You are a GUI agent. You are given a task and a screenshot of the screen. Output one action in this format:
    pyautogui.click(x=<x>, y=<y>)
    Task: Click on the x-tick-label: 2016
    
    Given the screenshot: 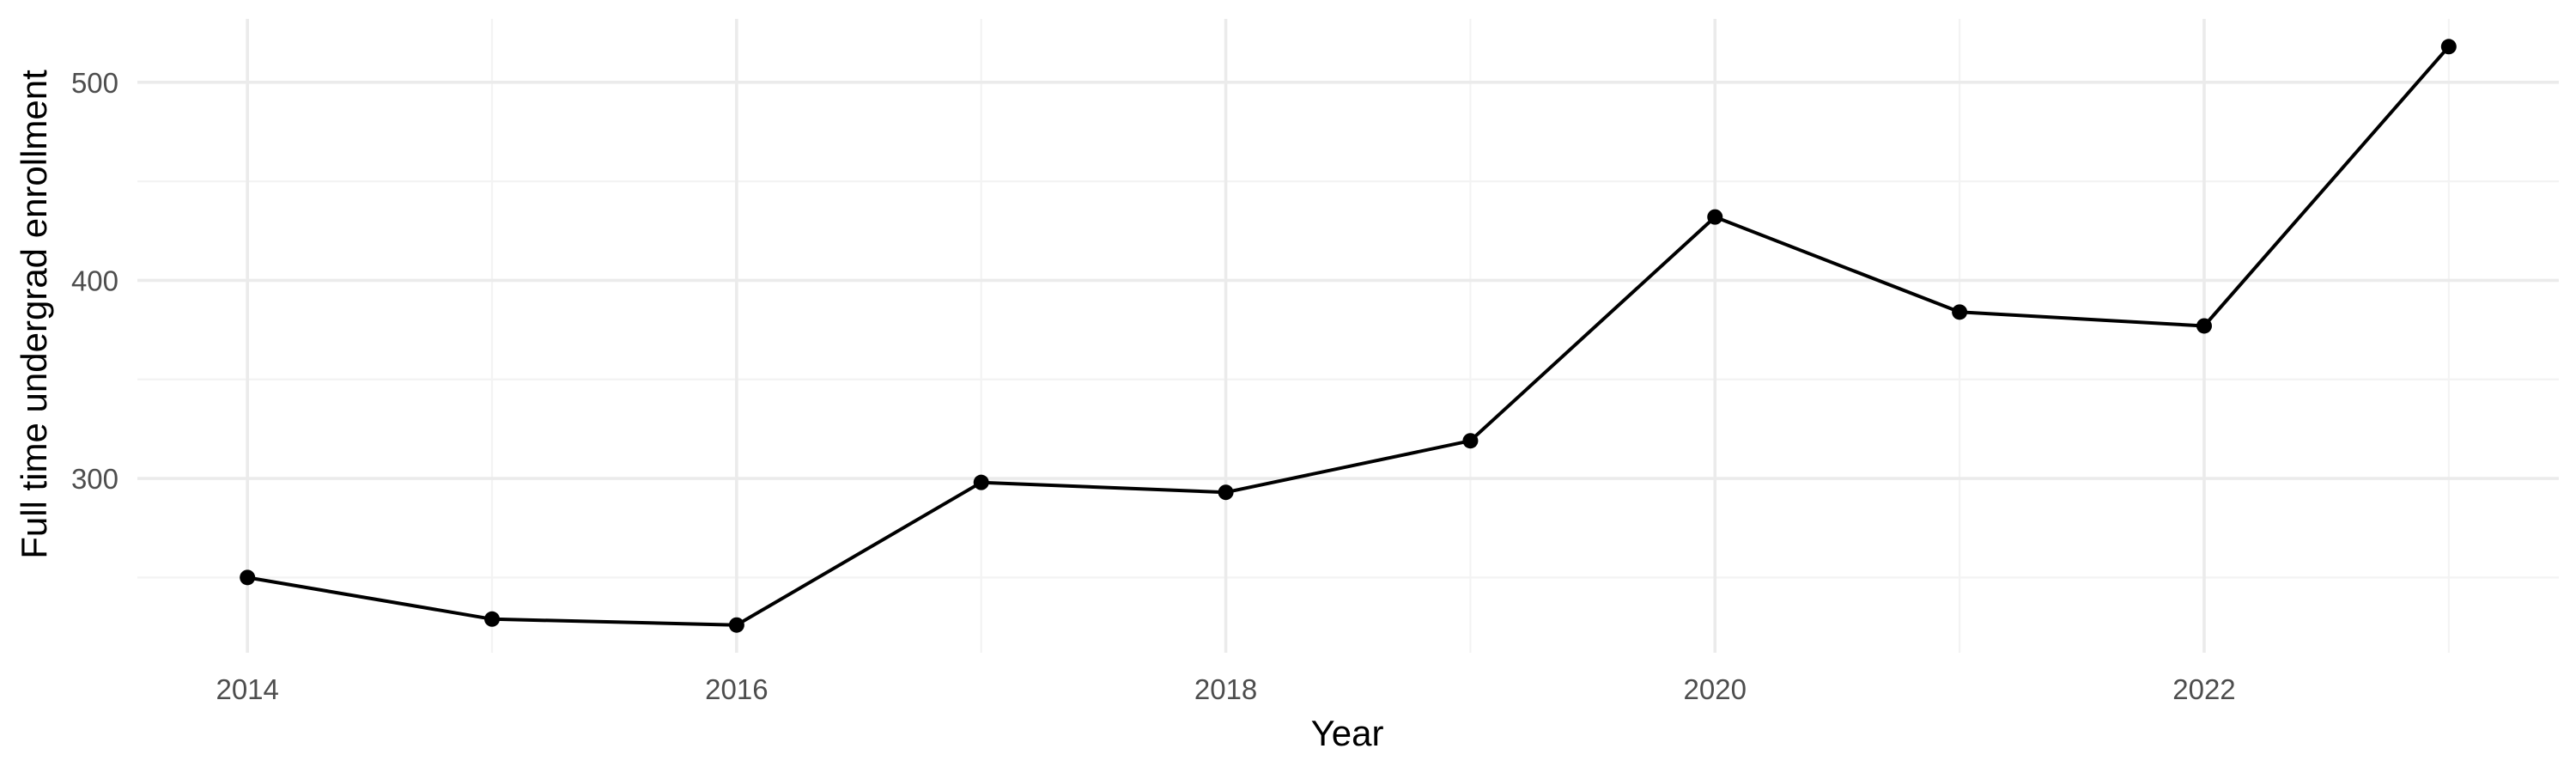 What is the action you would take?
    pyautogui.click(x=737, y=689)
    